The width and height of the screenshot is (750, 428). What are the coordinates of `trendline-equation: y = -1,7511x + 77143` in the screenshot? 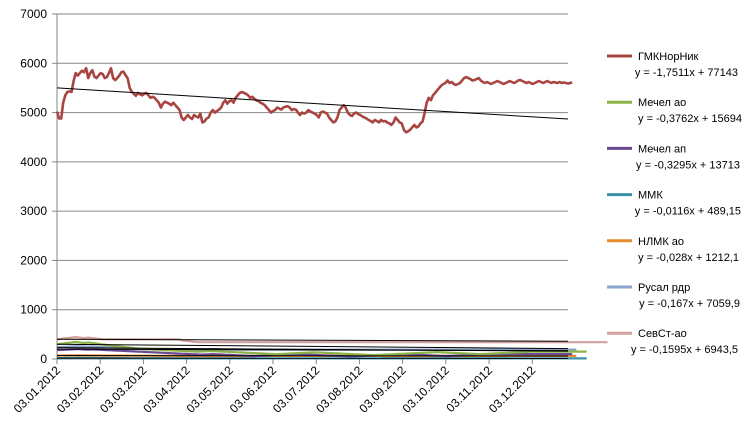 It's located at (686, 73).